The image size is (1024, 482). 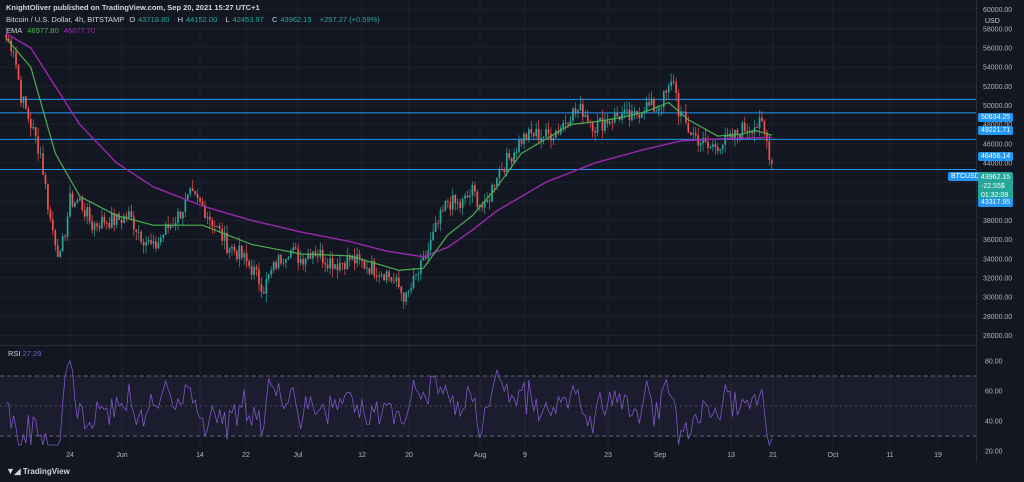 What do you see at coordinates (14, 353) in the screenshot?
I see `rsi-label: RSI` at bounding box center [14, 353].